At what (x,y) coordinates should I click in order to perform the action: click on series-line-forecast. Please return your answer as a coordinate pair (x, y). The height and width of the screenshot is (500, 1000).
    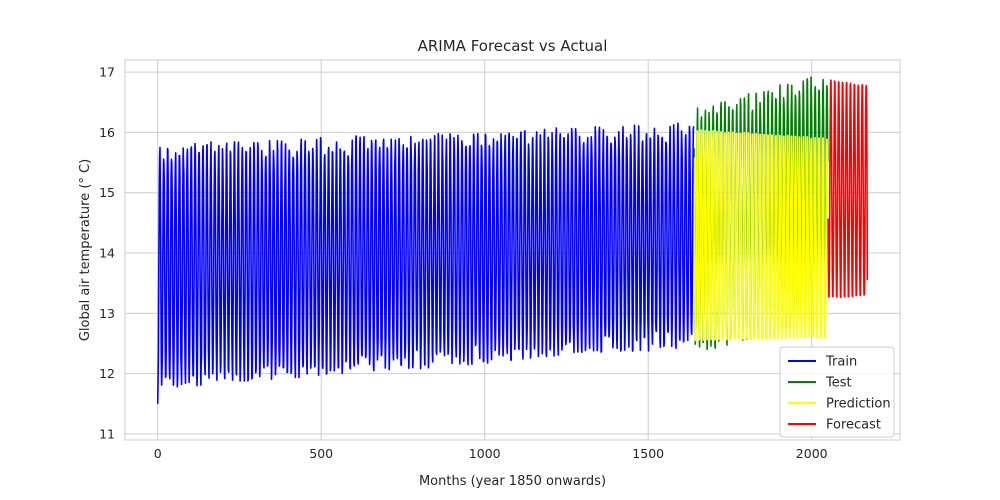
    Looking at the image, I should click on (848, 189).